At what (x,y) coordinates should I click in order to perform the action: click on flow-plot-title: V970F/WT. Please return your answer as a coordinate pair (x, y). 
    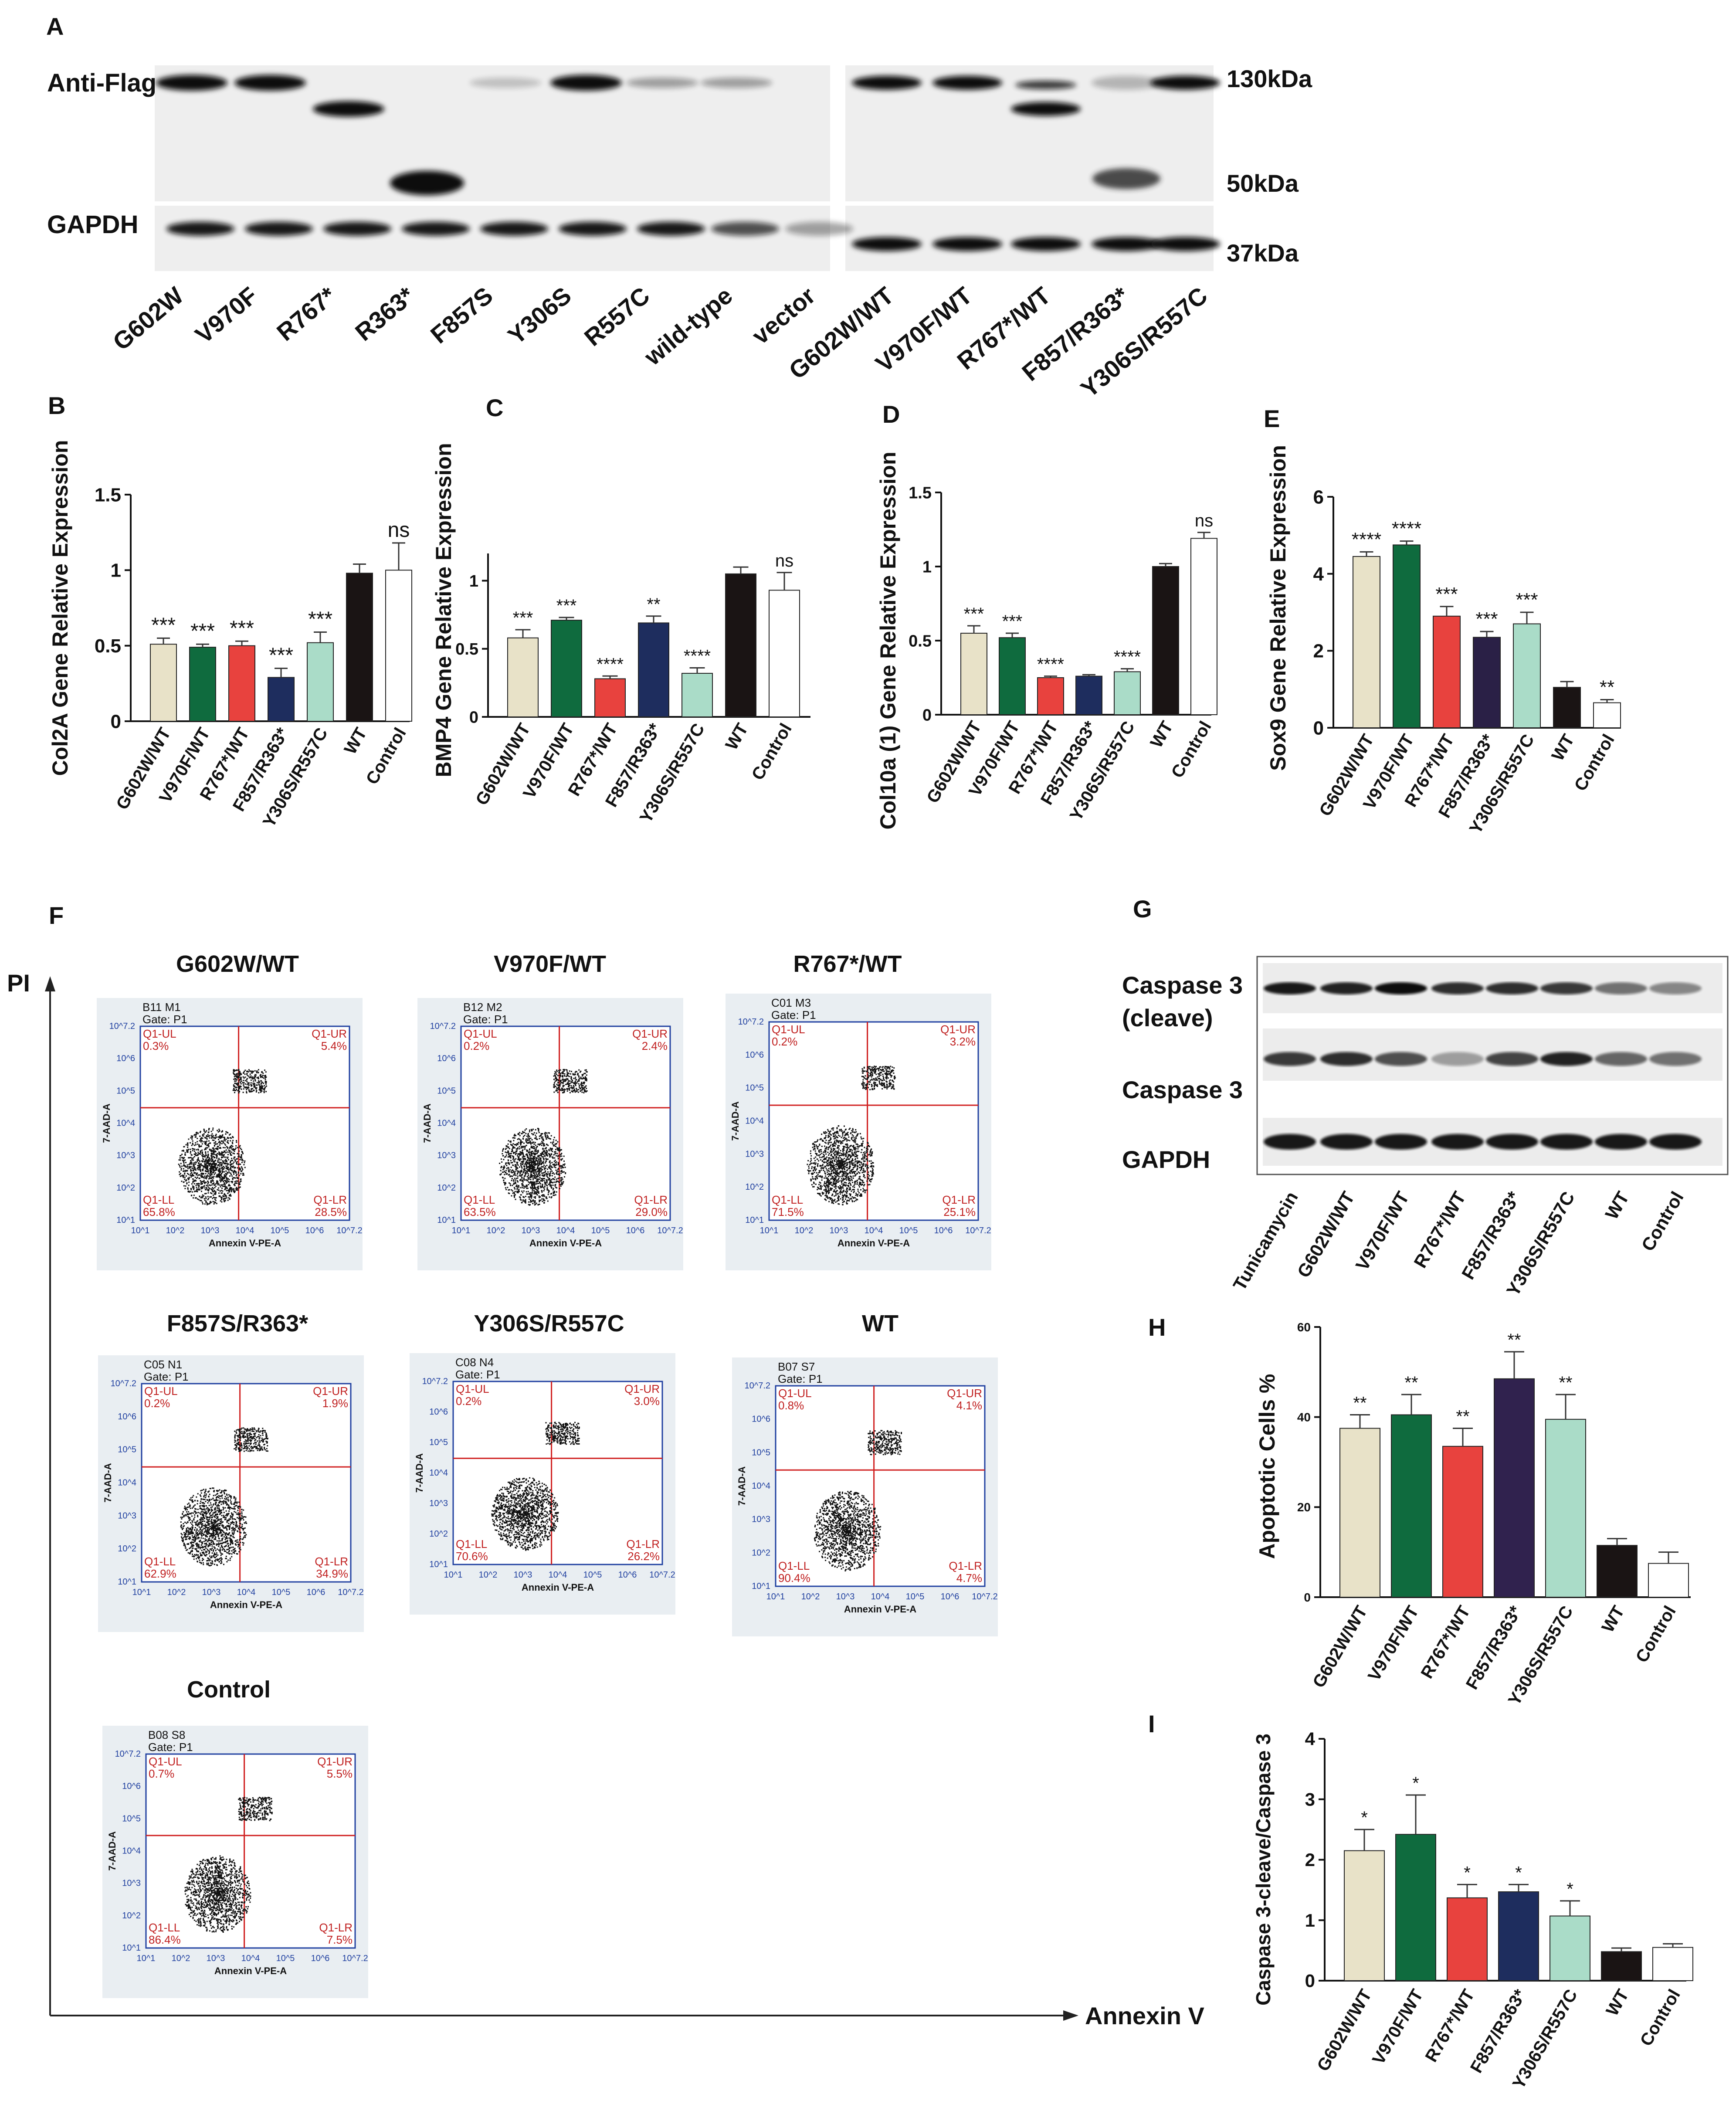
    Looking at the image, I should click on (550, 964).